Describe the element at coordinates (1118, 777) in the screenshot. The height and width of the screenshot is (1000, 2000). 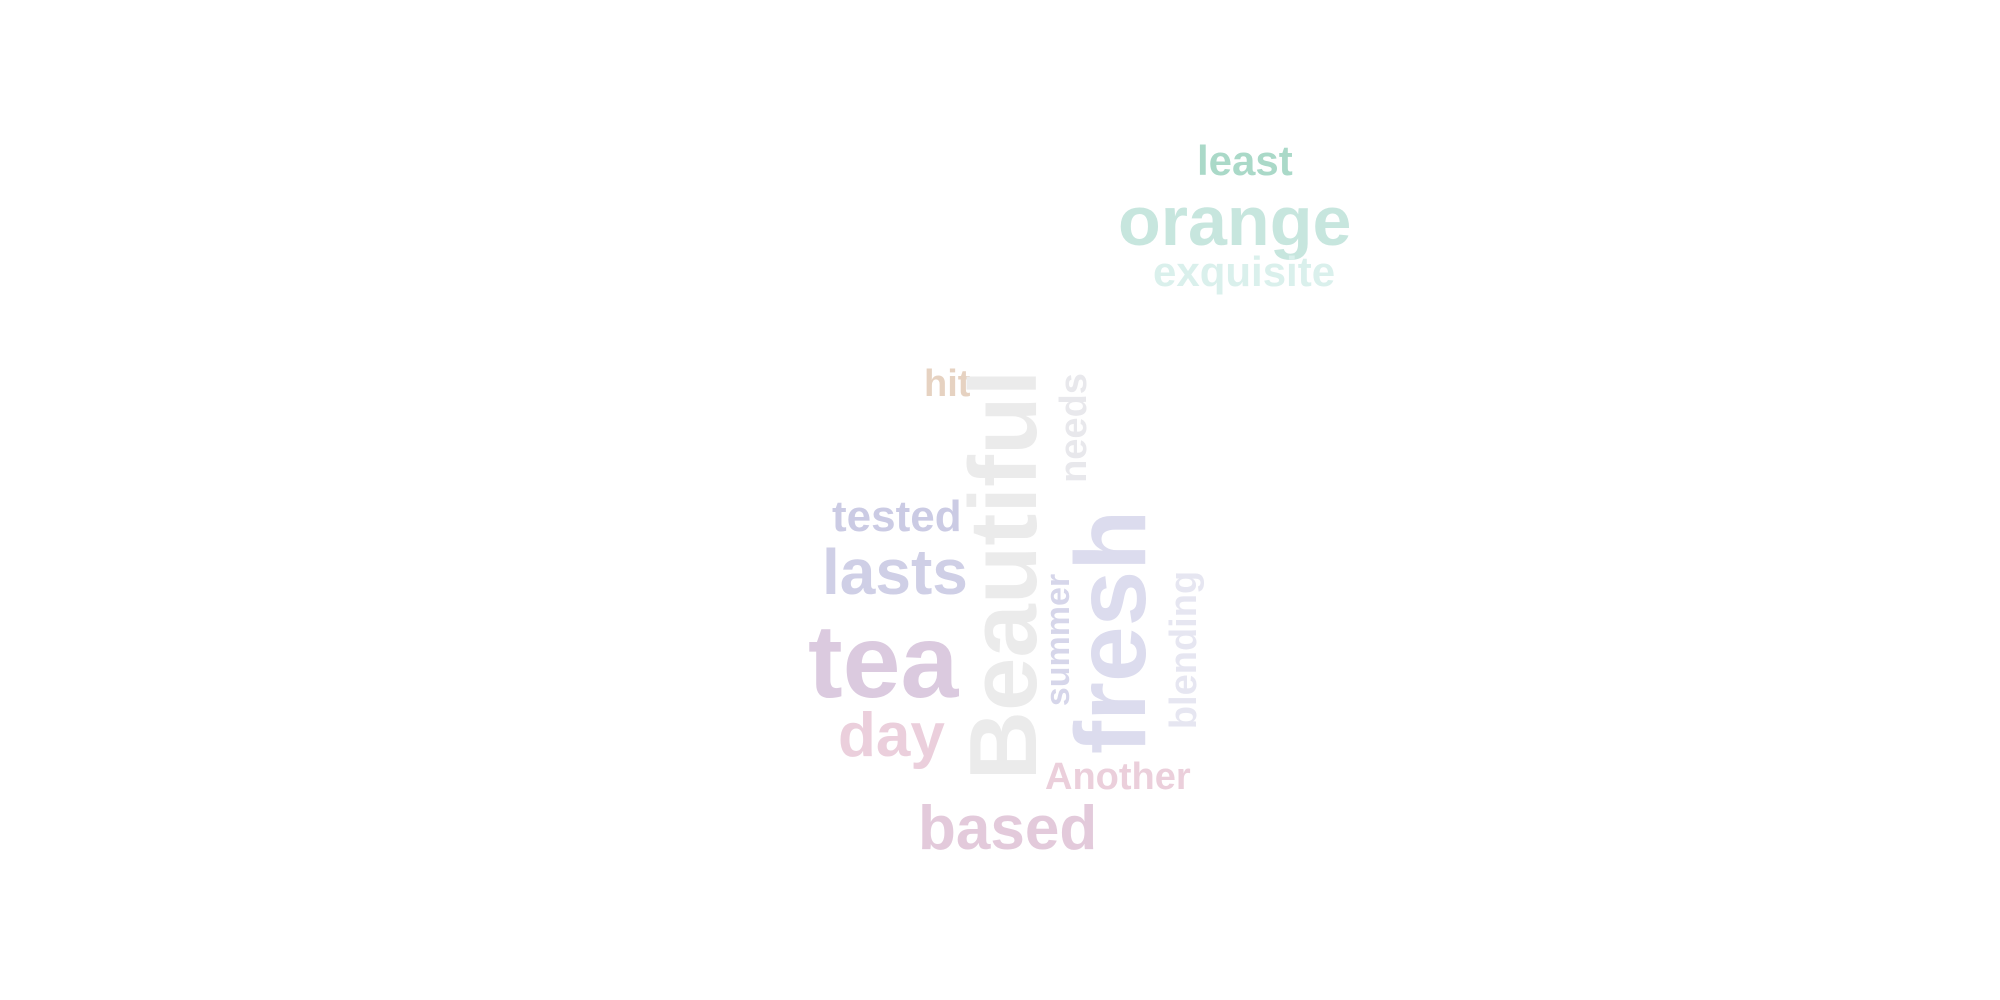
I see `word-another: Another` at that location.